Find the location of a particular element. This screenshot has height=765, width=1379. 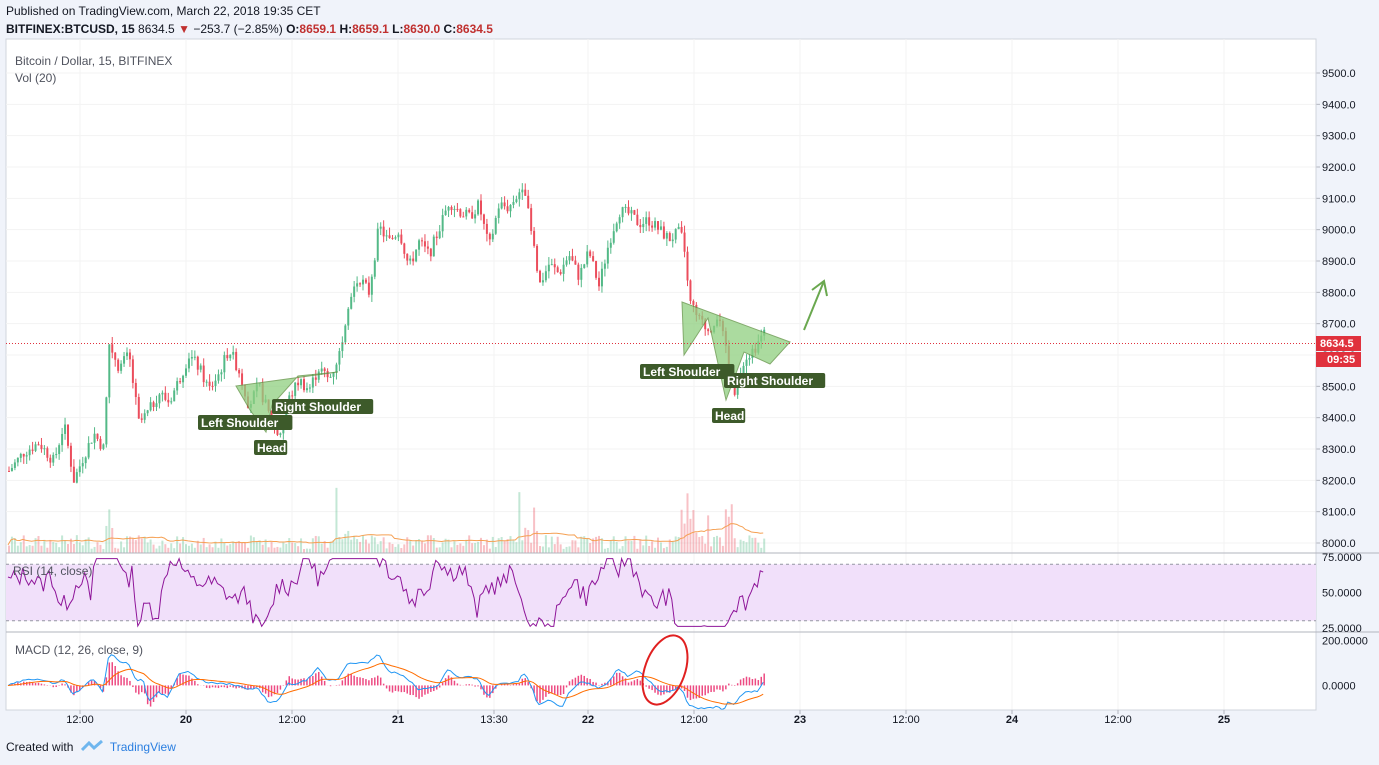

y-tick-label: 8000.0 is located at coordinates (1339, 544).